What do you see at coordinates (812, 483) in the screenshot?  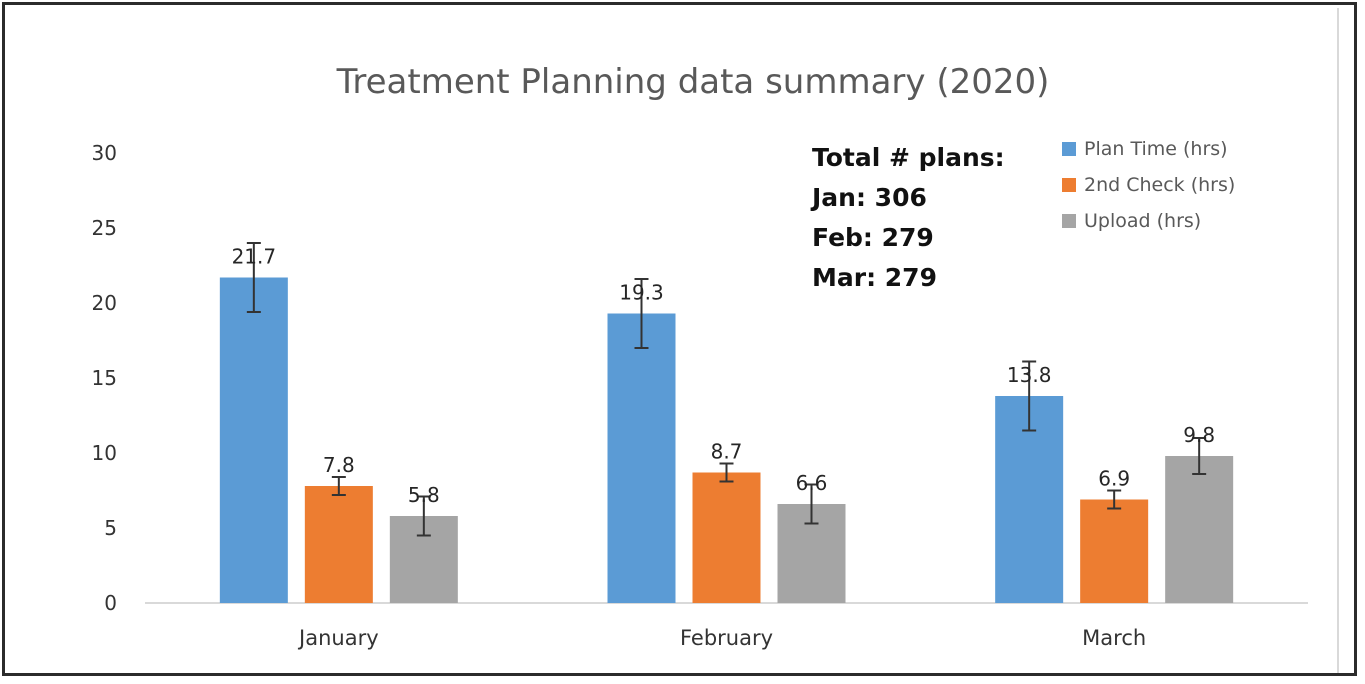 I see `data-label: 6.6` at bounding box center [812, 483].